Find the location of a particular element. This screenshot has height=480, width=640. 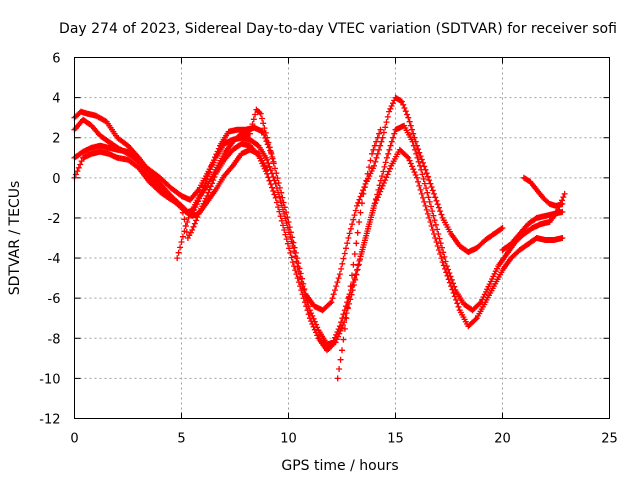

y-tick-label: -2 is located at coordinates (54, 219).